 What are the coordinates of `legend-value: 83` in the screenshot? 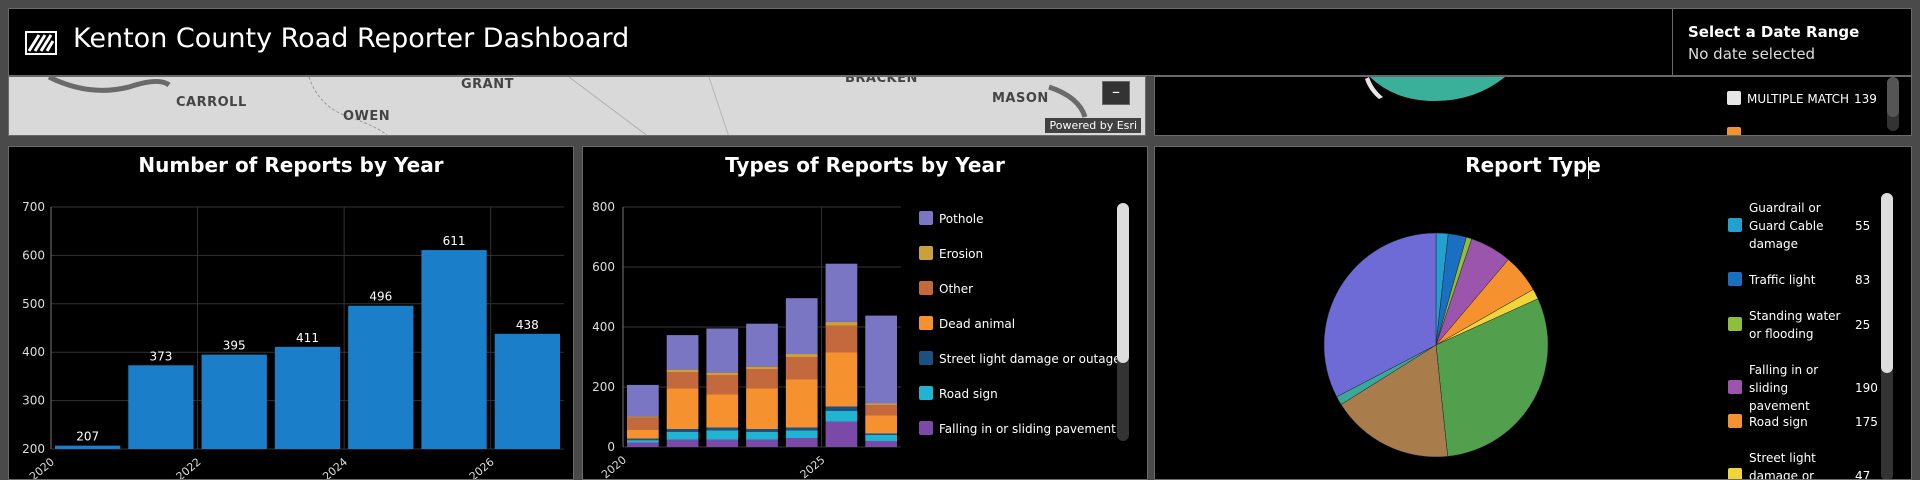 It's located at (1862, 280).